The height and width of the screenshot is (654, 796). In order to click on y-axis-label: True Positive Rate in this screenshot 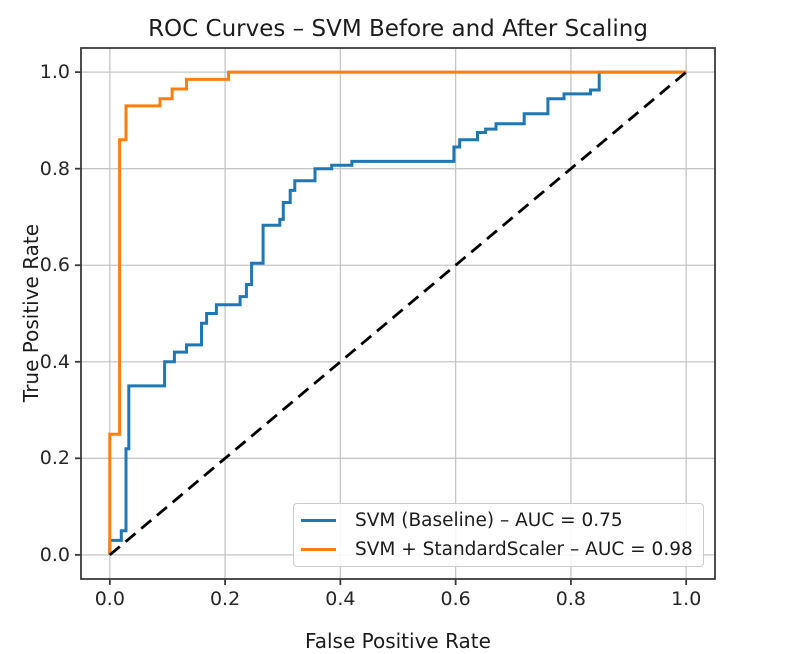, I will do `click(31, 313)`.